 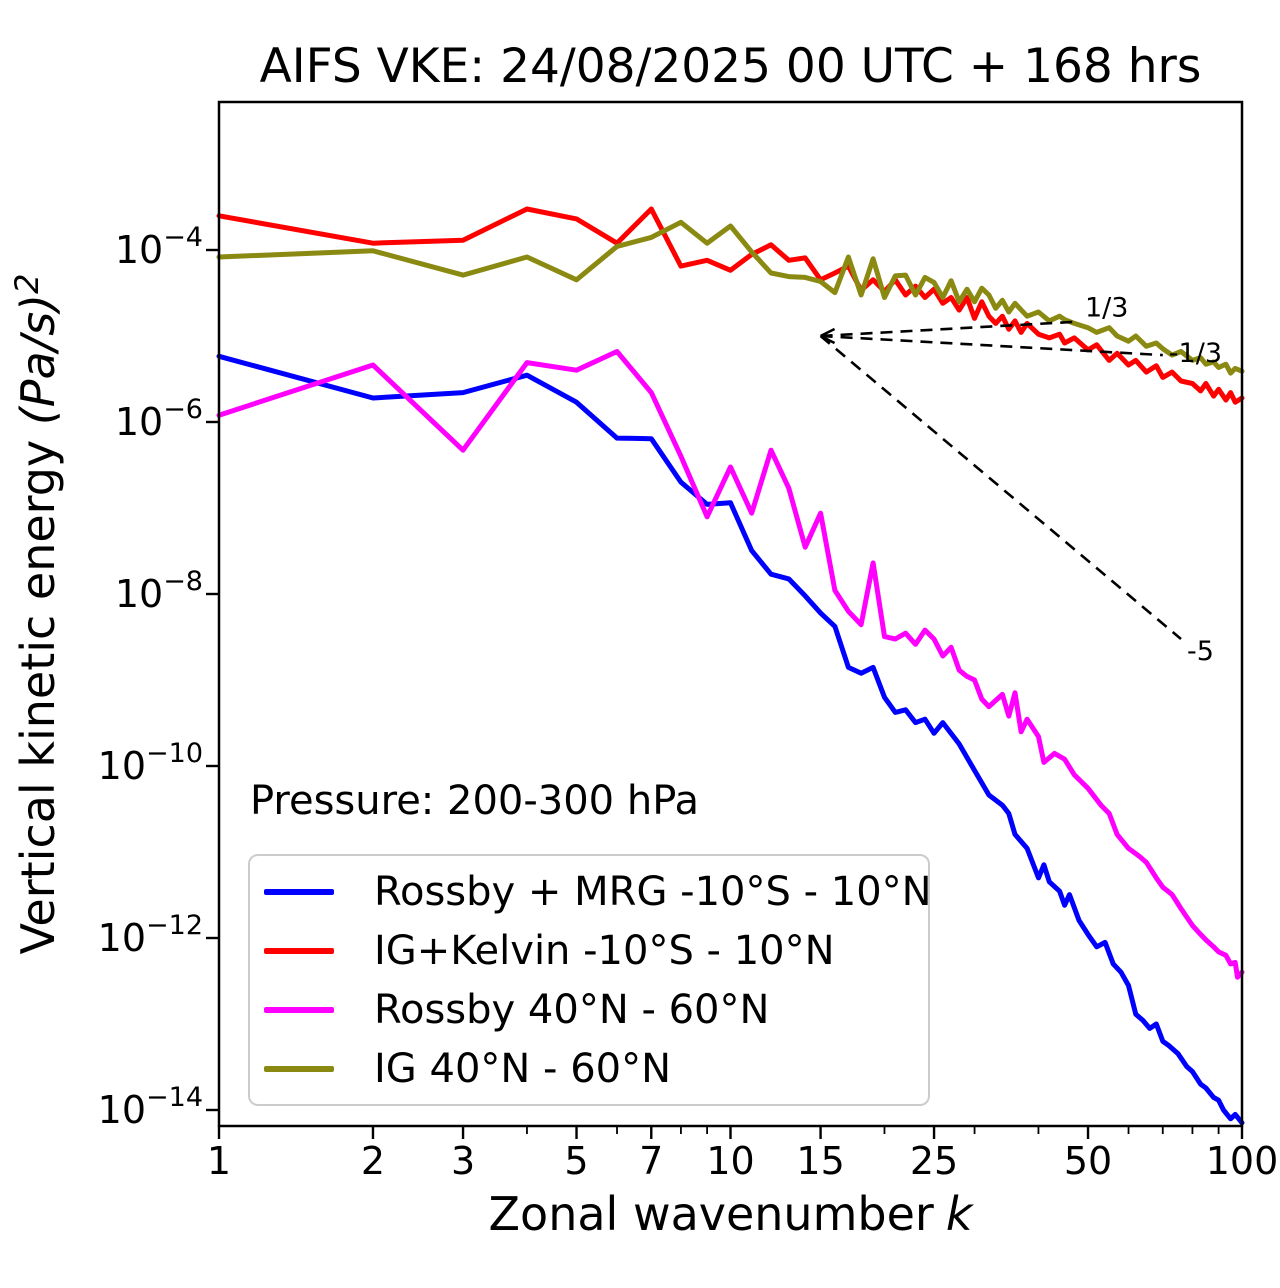 I want to click on y-tick-label: 10⁻⁸, so click(x=159, y=591).